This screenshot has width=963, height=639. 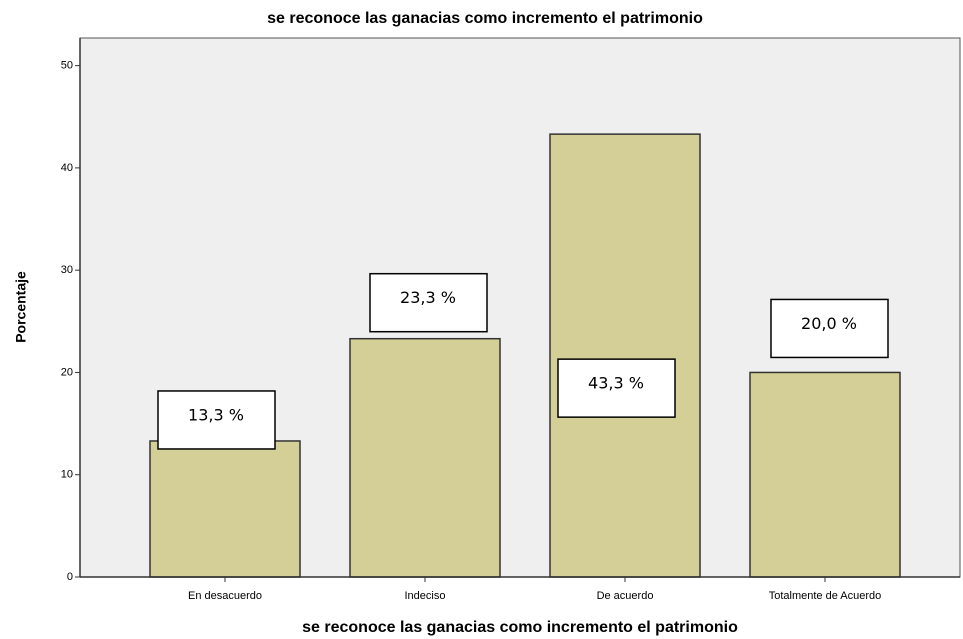 I want to click on y-axis-title: Porcentaje, so click(x=21, y=307).